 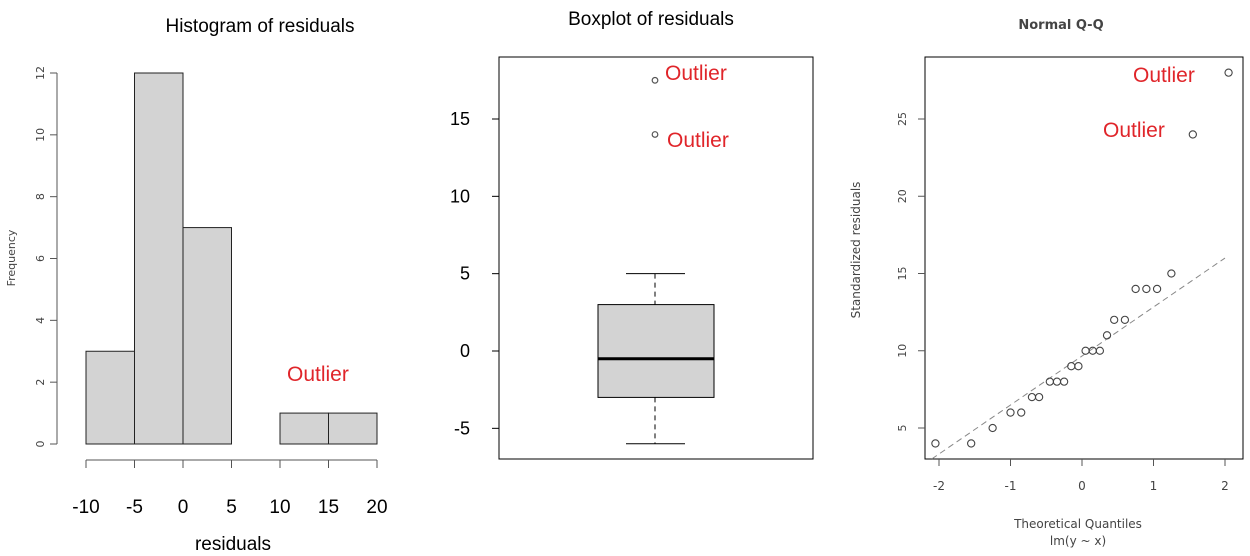 What do you see at coordinates (1011, 486) in the screenshot?
I see `qq-x-tick-label: -1` at bounding box center [1011, 486].